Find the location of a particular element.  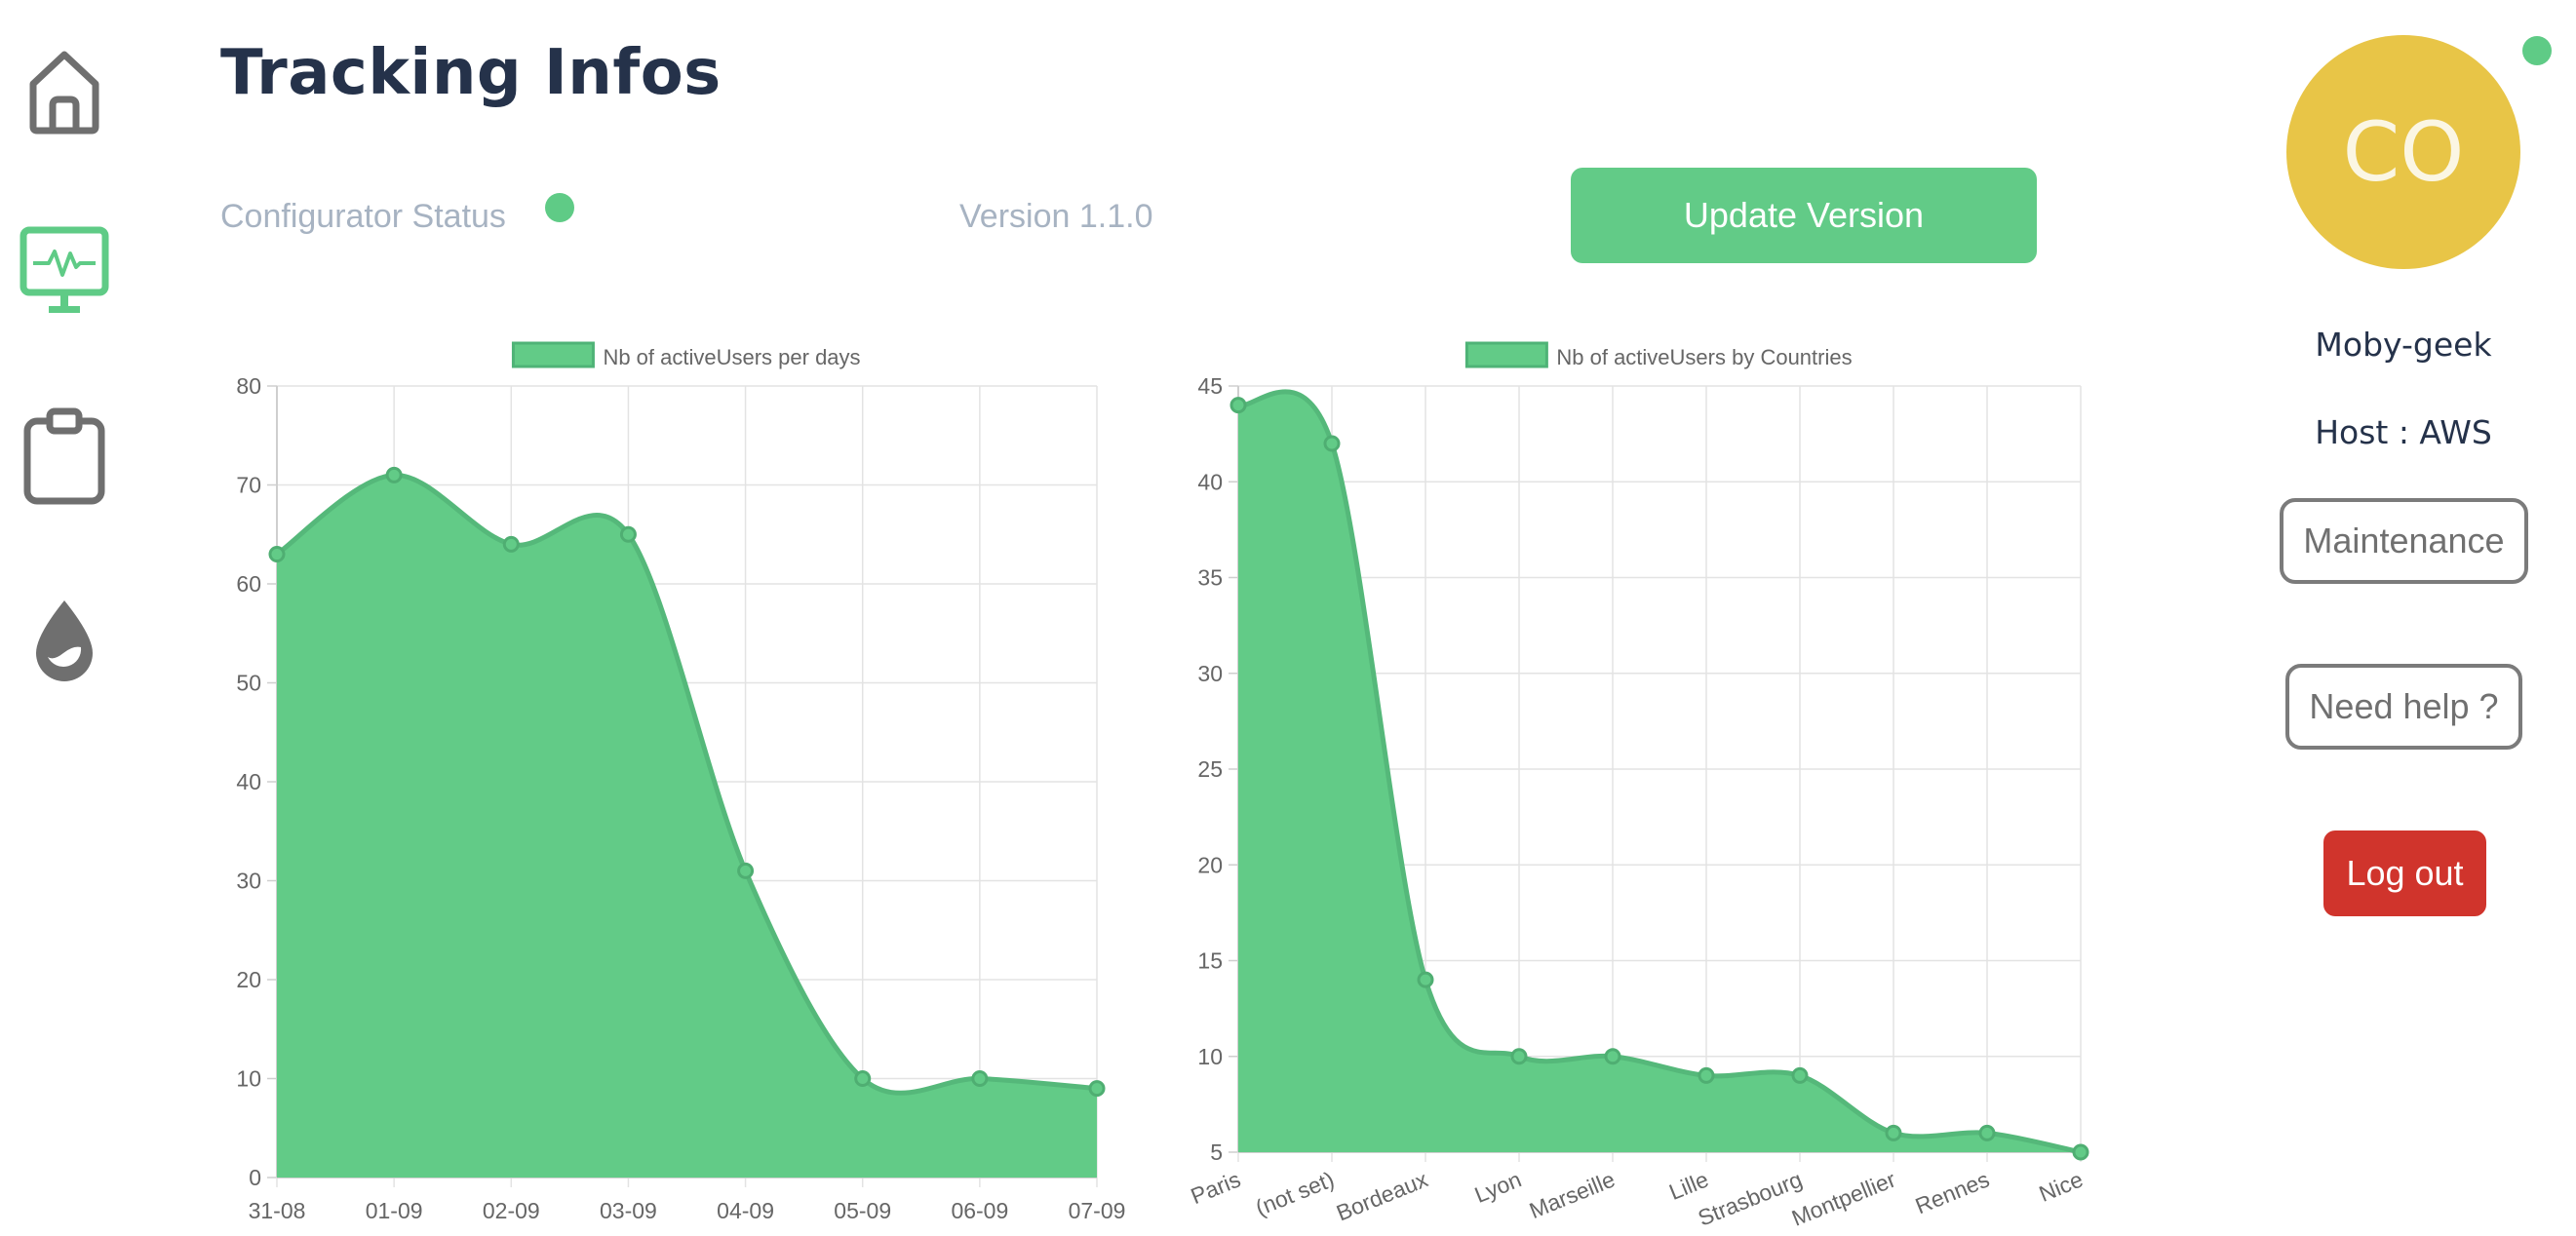

avatar-initials: CO is located at coordinates (2403, 152).